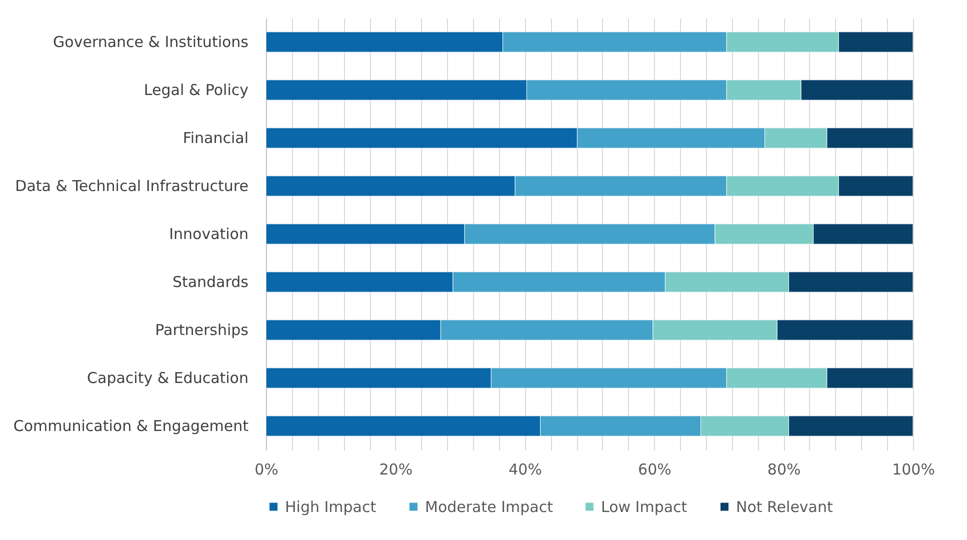 This screenshot has width=967, height=540. Describe the element at coordinates (266, 469) in the screenshot. I see `x-tick-label: 0%` at that location.